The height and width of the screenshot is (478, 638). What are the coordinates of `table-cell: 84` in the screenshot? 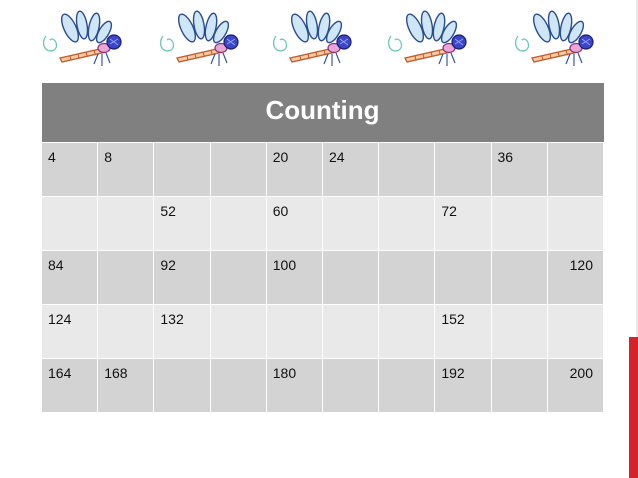 It's located at (69, 277).